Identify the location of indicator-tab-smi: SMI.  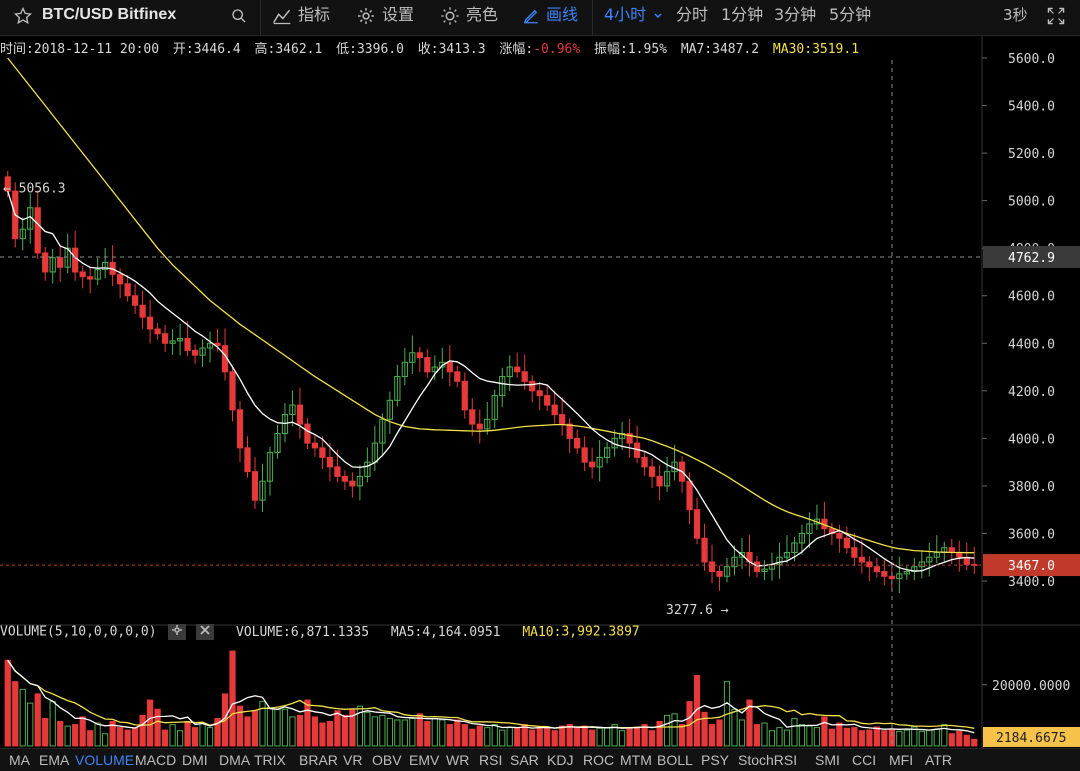
(827, 760).